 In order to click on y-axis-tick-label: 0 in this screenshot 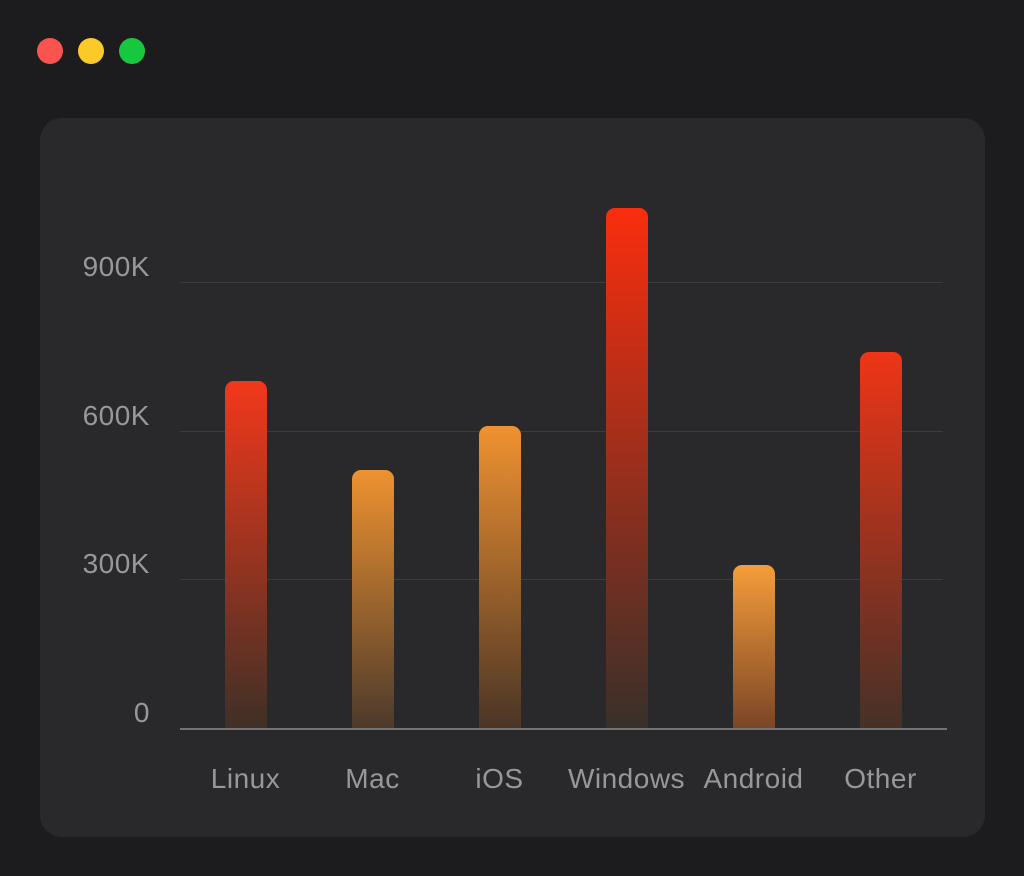, I will do `click(141, 712)`.